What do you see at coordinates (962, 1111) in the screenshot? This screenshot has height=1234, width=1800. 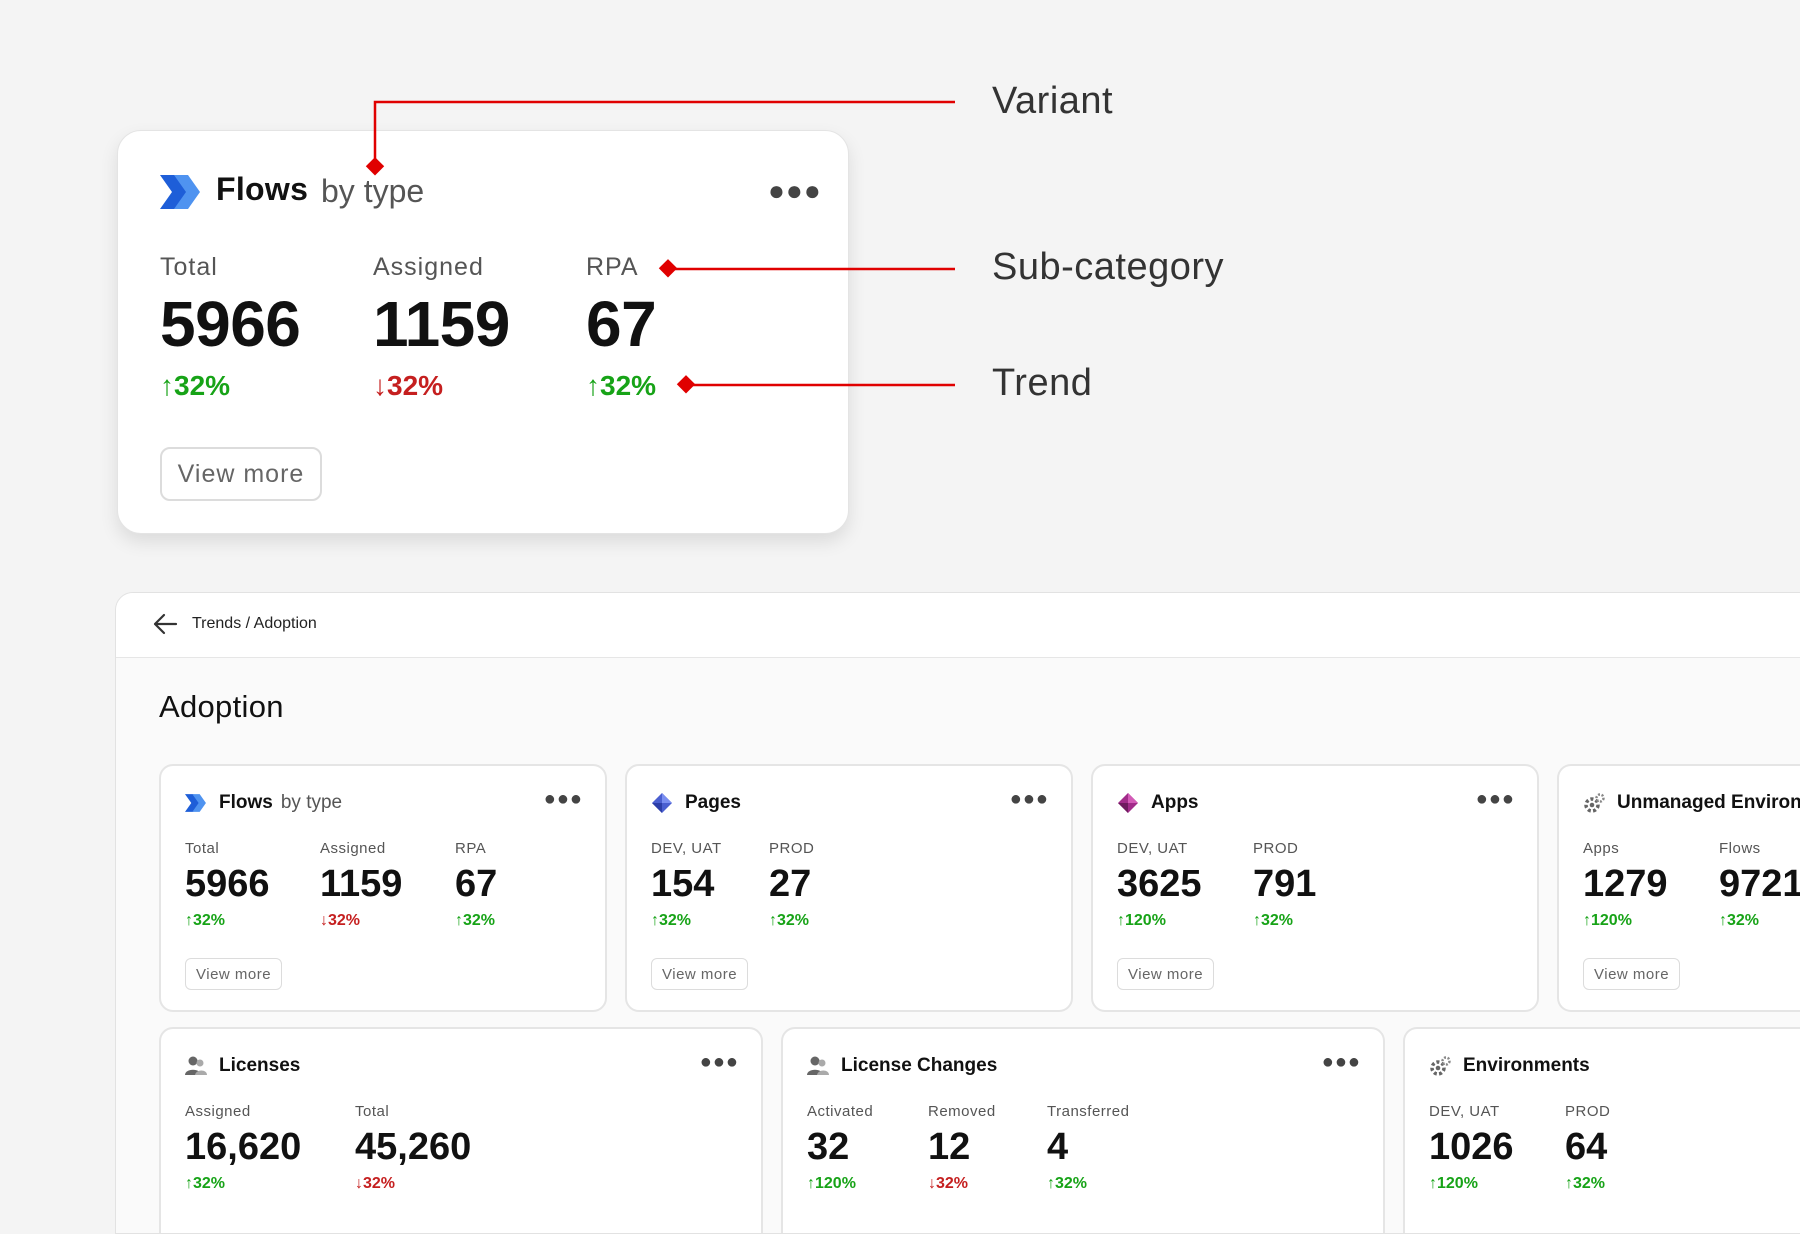 I see `metric-label: Removed` at bounding box center [962, 1111].